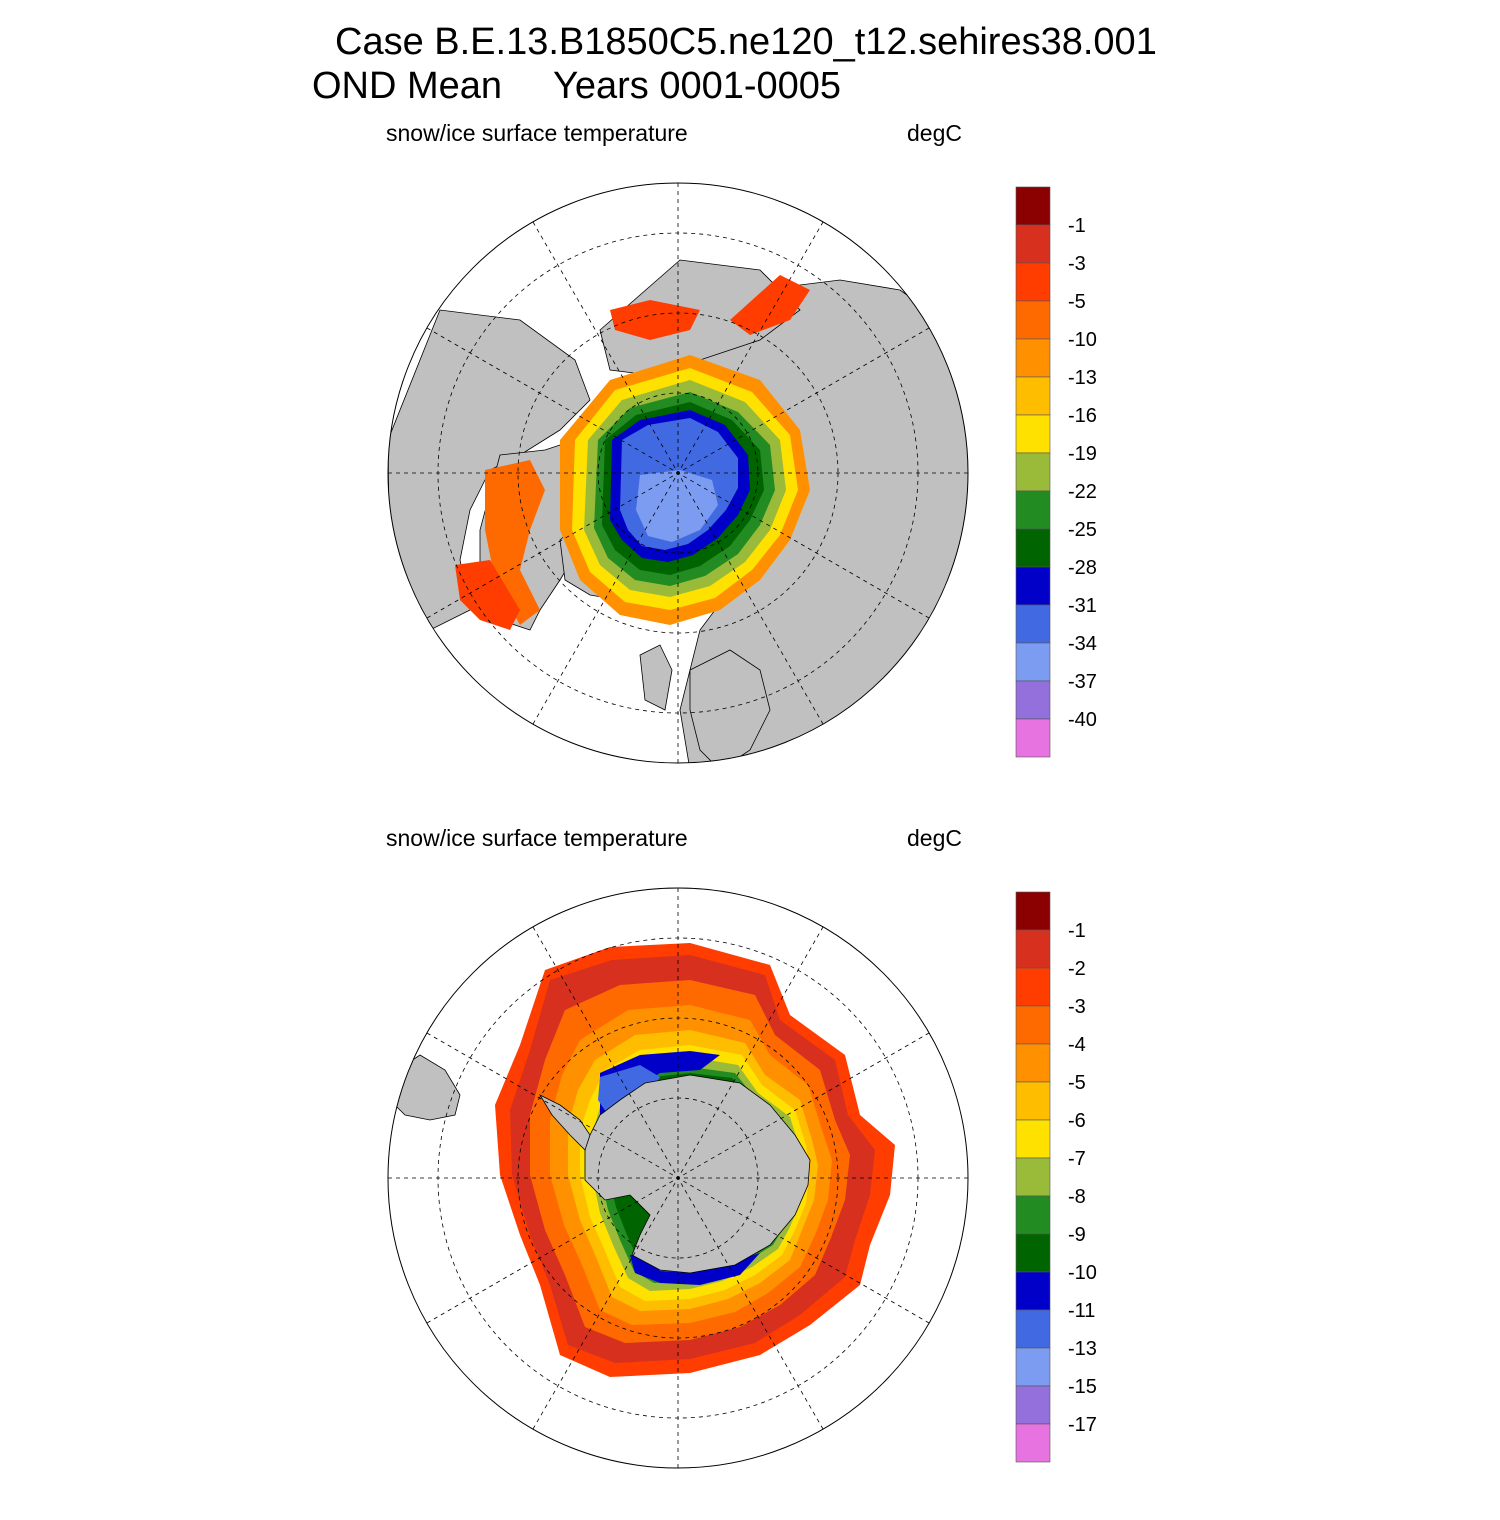 The height and width of the screenshot is (1520, 1500). Describe the element at coordinates (1077, 1083) in the screenshot. I see `south-colorbar-label: -5` at that location.